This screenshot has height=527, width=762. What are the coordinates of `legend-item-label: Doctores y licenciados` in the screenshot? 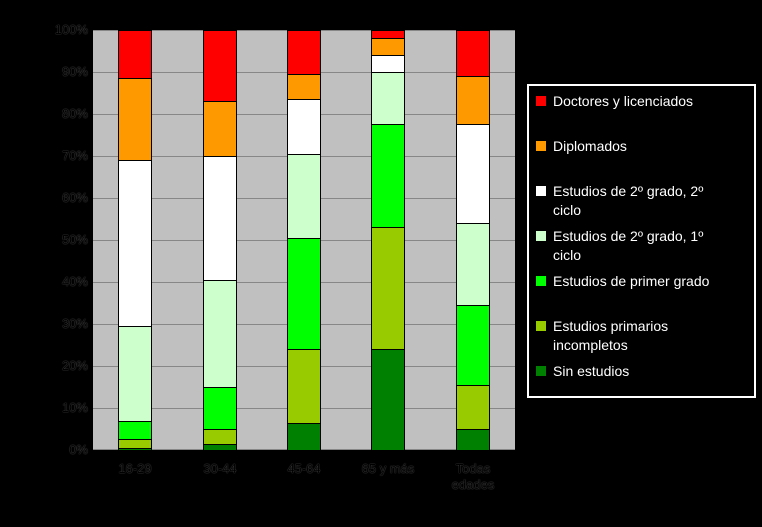 It's located at (623, 101).